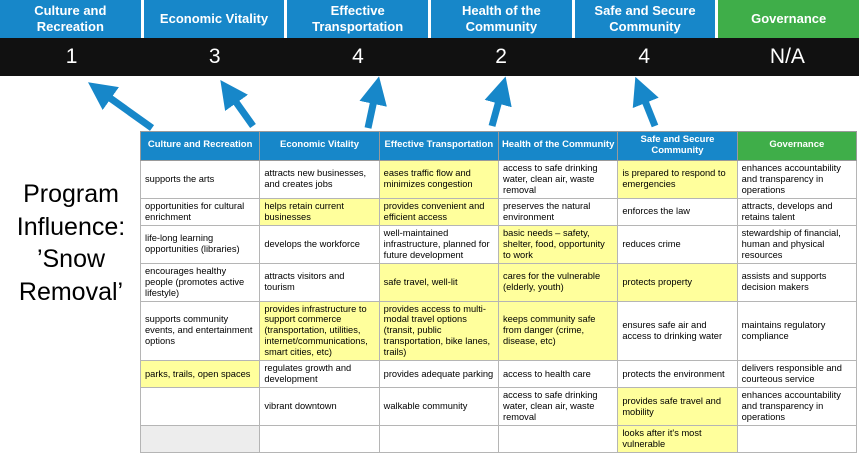 This screenshot has height=465, width=859. I want to click on banner-culture-and-recreation: Culture and Recreation, so click(70, 19).